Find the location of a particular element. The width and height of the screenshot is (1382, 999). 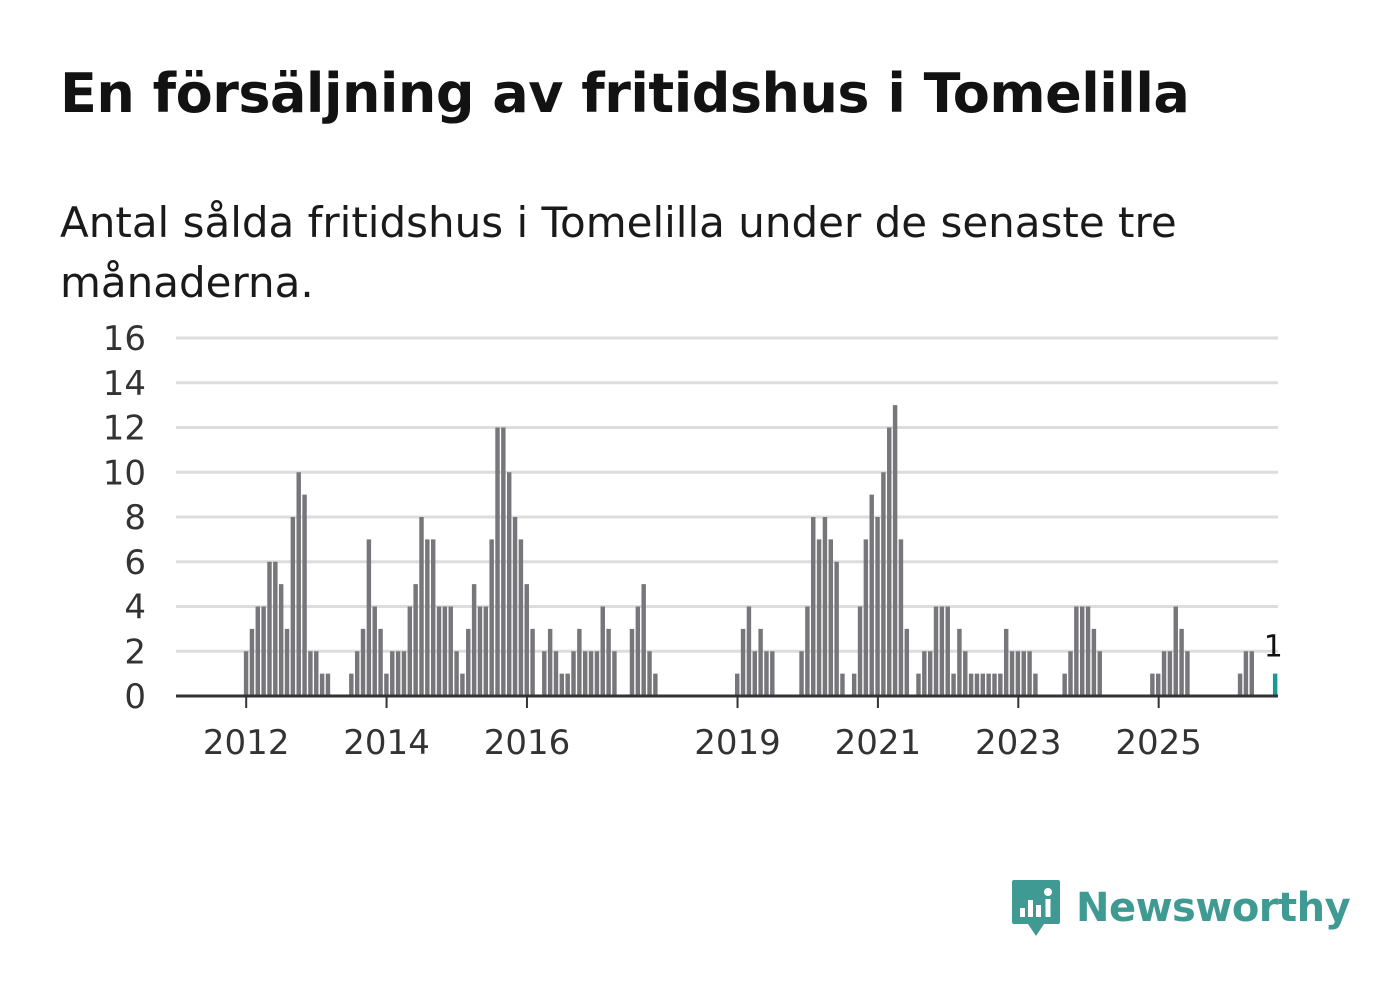

brand-name: Newsworthy is located at coordinates (1213, 908).